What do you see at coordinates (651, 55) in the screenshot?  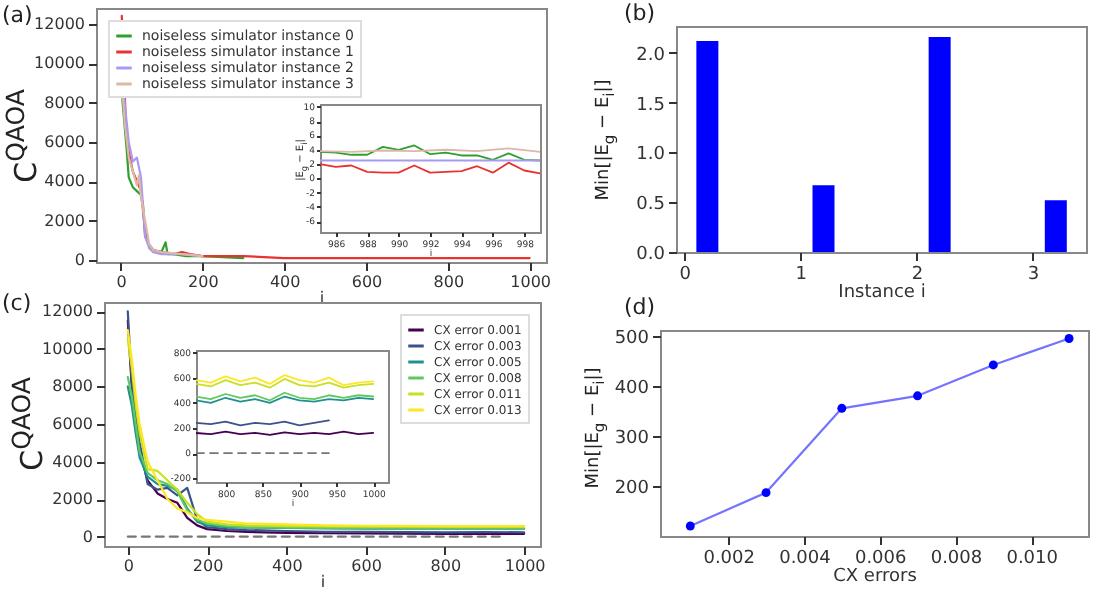 I see `y-tick-label: 2.0` at bounding box center [651, 55].